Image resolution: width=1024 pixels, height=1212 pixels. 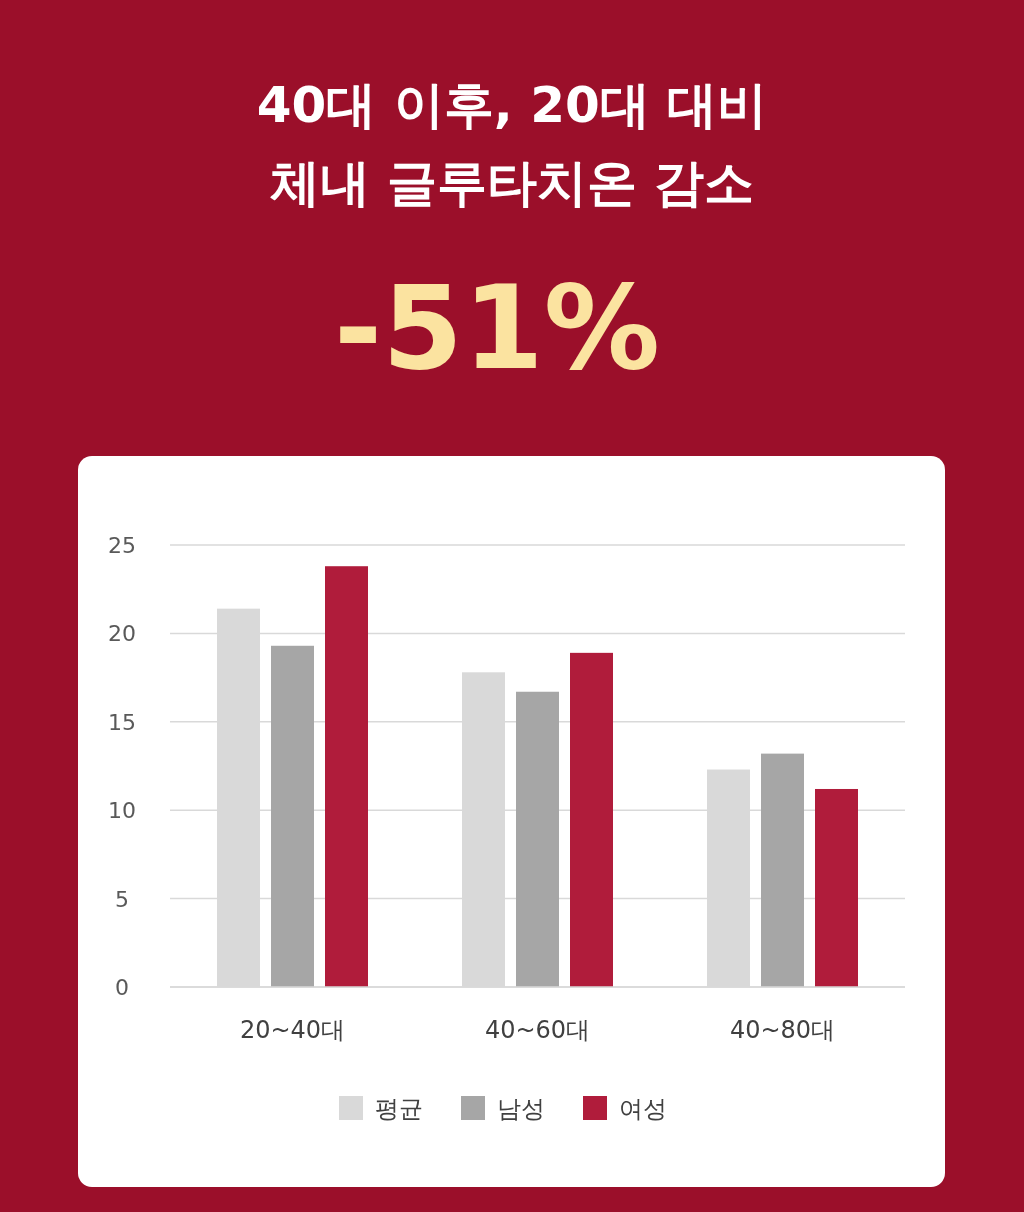 I want to click on x-tick-label: 20~40대, so click(x=292, y=1030).